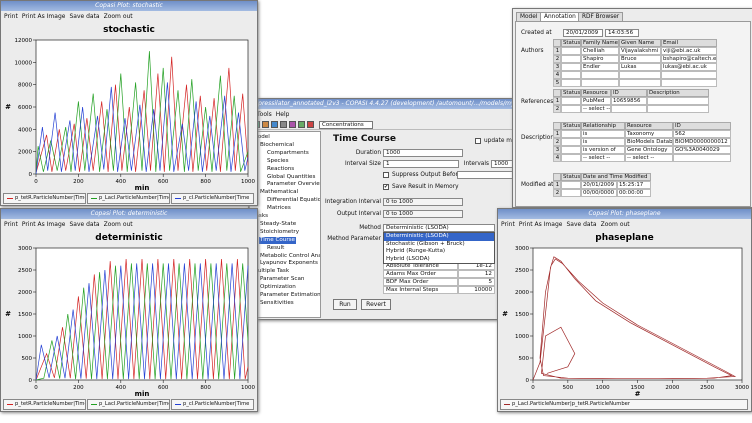 The width and height of the screenshot is (752, 423). Describe the element at coordinates (376, 304) in the screenshot. I see `revert-button: Revert` at that location.